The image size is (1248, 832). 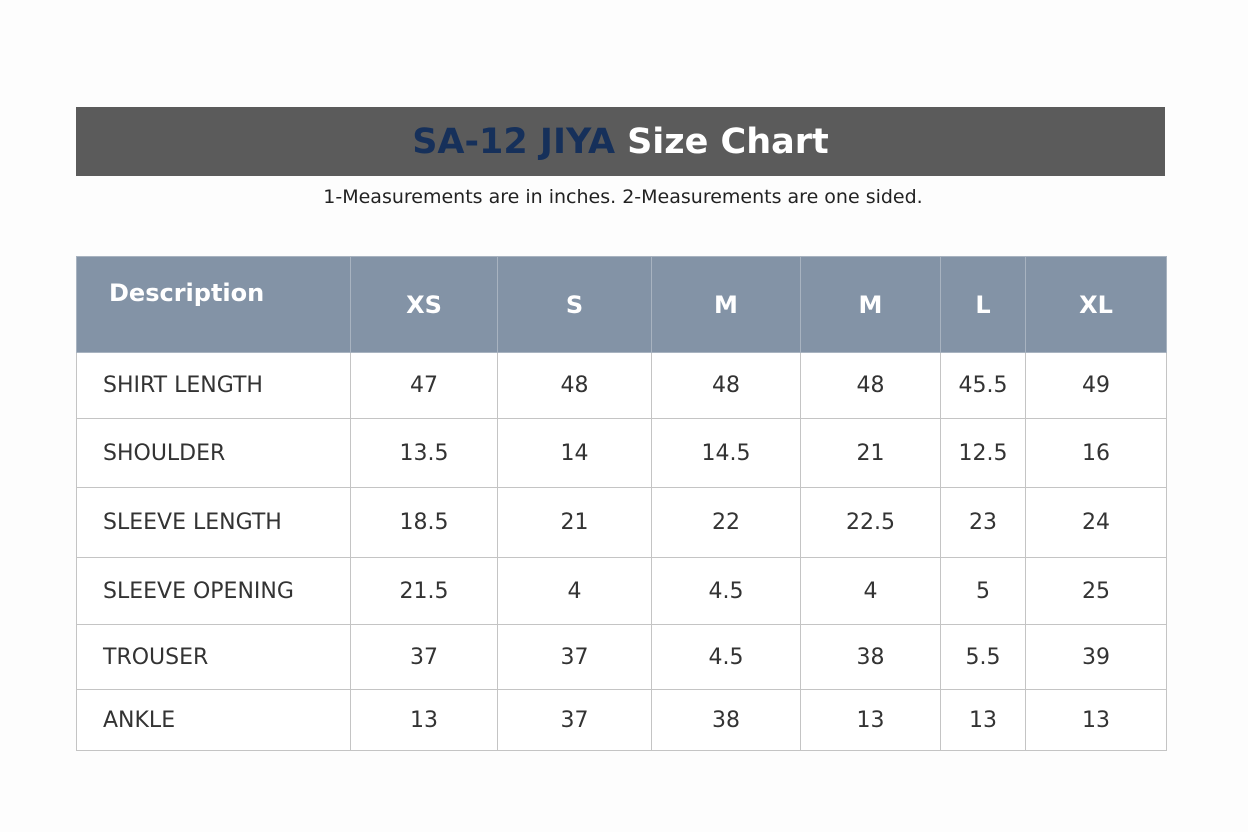 I want to click on row-label: SLEEVE LENGTH, so click(x=213, y=522).